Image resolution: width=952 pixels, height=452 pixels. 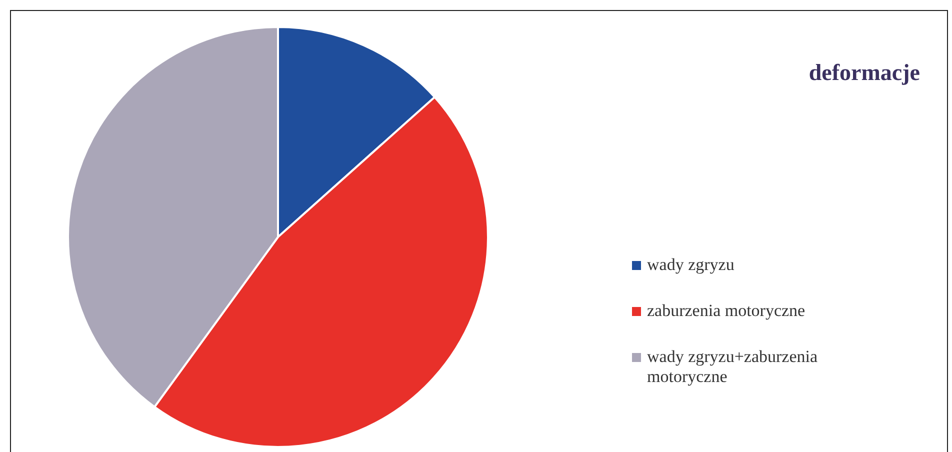 What do you see at coordinates (733, 367) in the screenshot?
I see `legend-label: wady zgryzu+zaburzenia motoryczne` at bounding box center [733, 367].